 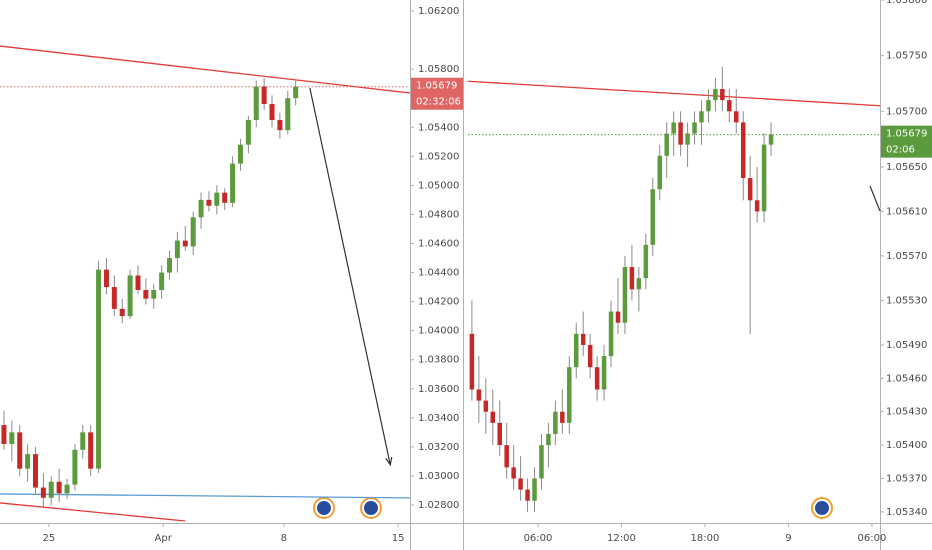 I want to click on y-tick-label: 1.05400, so click(x=906, y=445).